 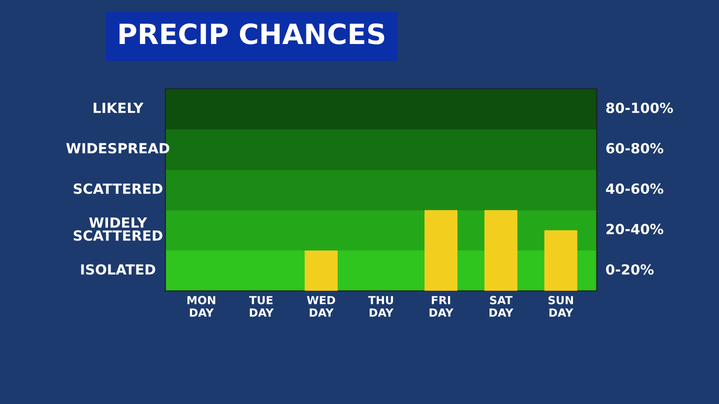 What do you see at coordinates (118, 148) in the screenshot?
I see `band-label: WIDESPREAD` at bounding box center [118, 148].